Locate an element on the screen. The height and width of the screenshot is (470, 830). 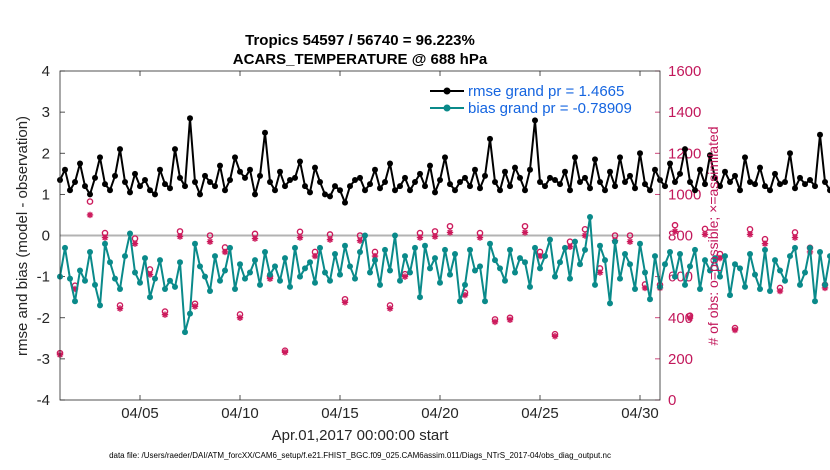
y-tick-label: 0 is located at coordinates (46, 236).